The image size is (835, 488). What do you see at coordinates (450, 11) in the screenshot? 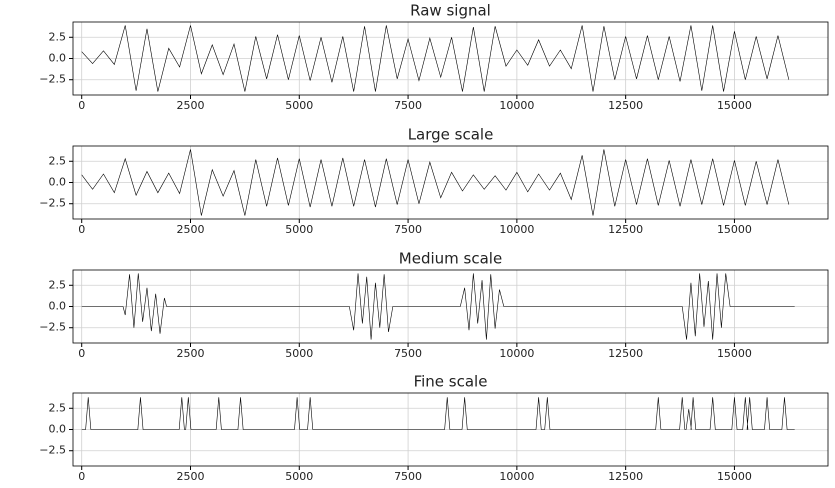
I see `chart-title: Raw signal` at bounding box center [450, 11].